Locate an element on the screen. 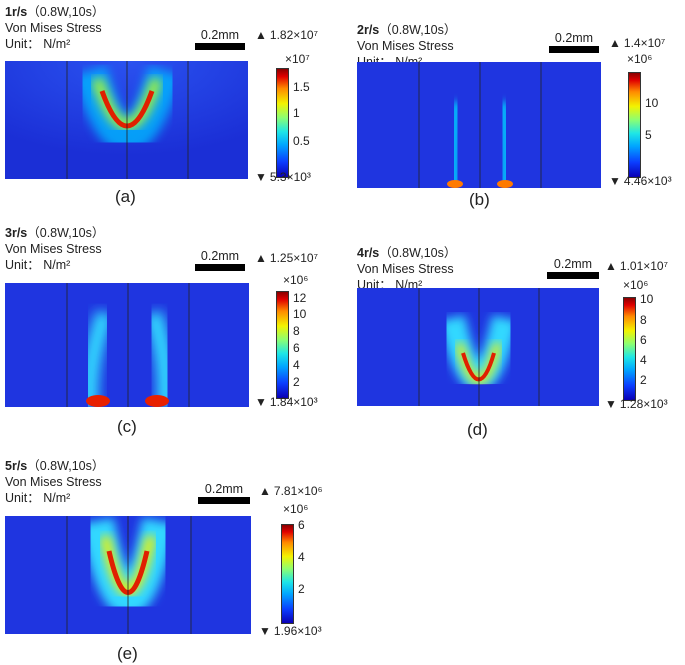  tick-label: 1 is located at coordinates (296, 113).